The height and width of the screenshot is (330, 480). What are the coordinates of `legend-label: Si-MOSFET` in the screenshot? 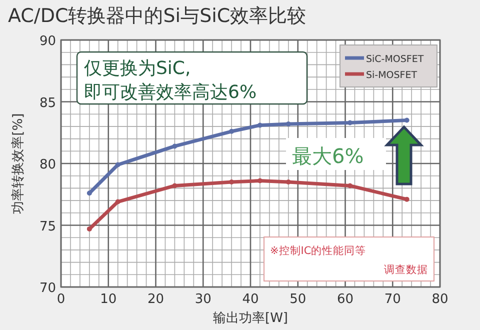 It's located at (392, 75).